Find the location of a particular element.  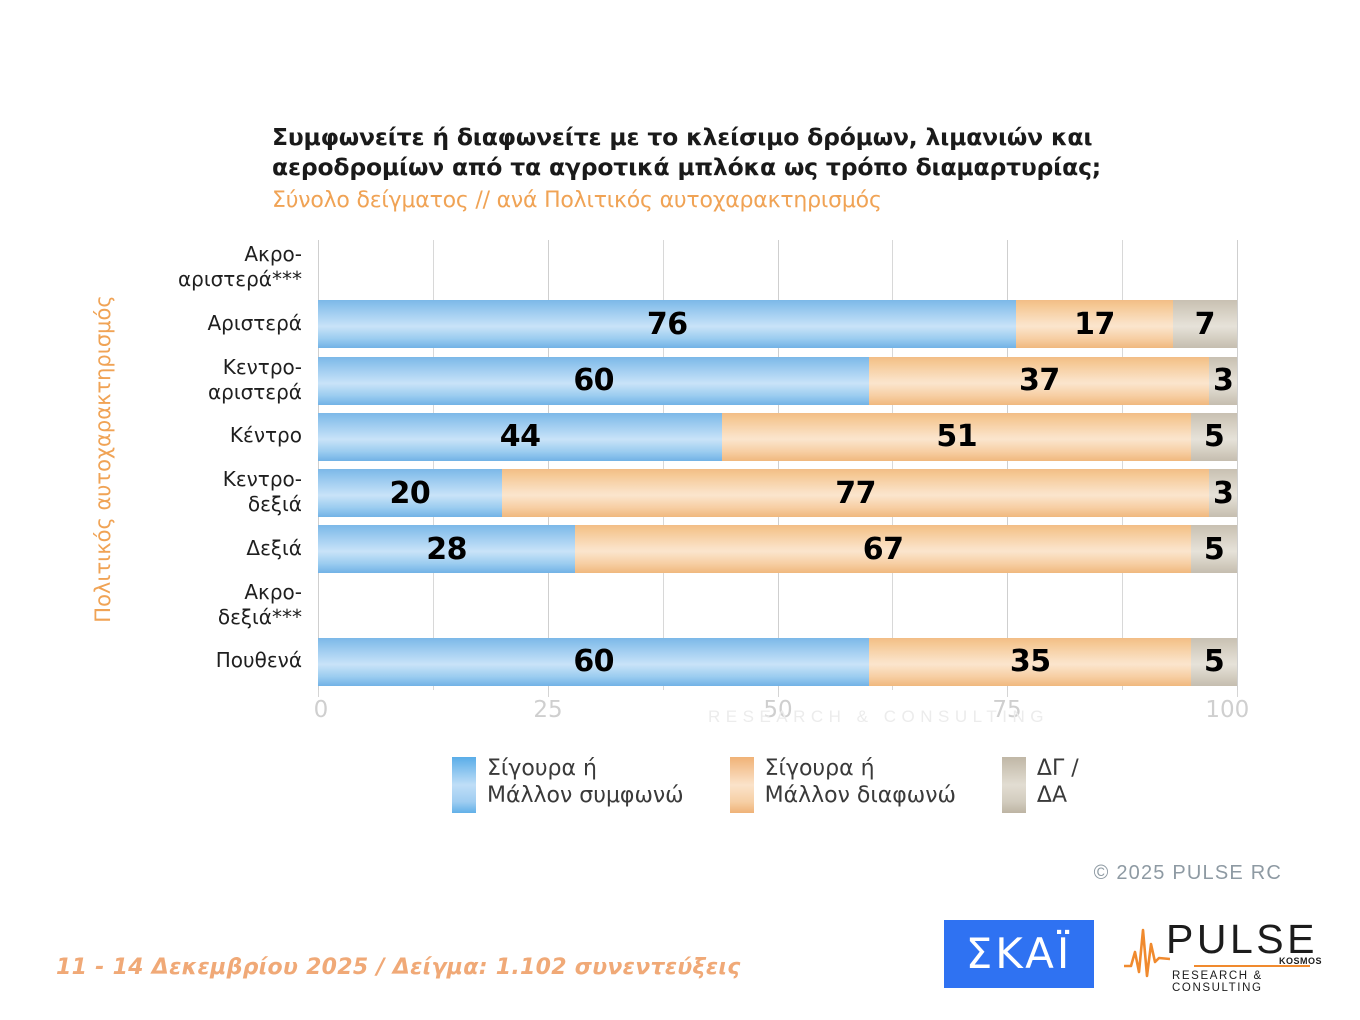

bar-segment-dk: 7 is located at coordinates (1204, 324).